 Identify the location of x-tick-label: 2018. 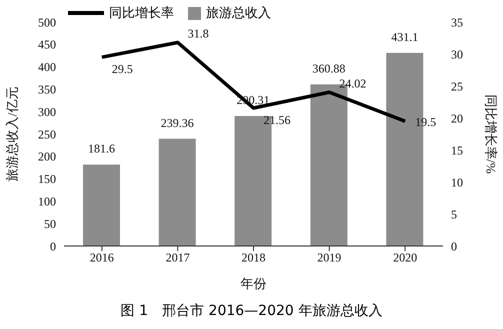
(254, 257).